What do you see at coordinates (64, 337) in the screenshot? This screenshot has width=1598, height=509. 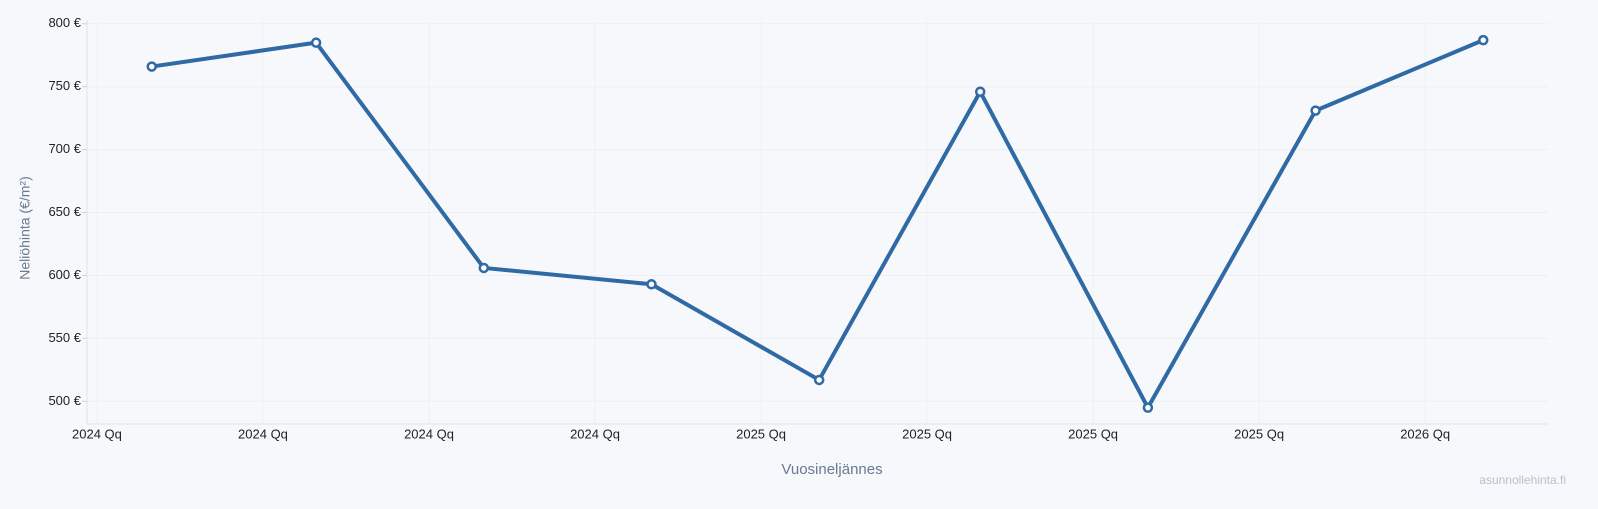 I see `y-tick-label: 550 €` at bounding box center [64, 337].